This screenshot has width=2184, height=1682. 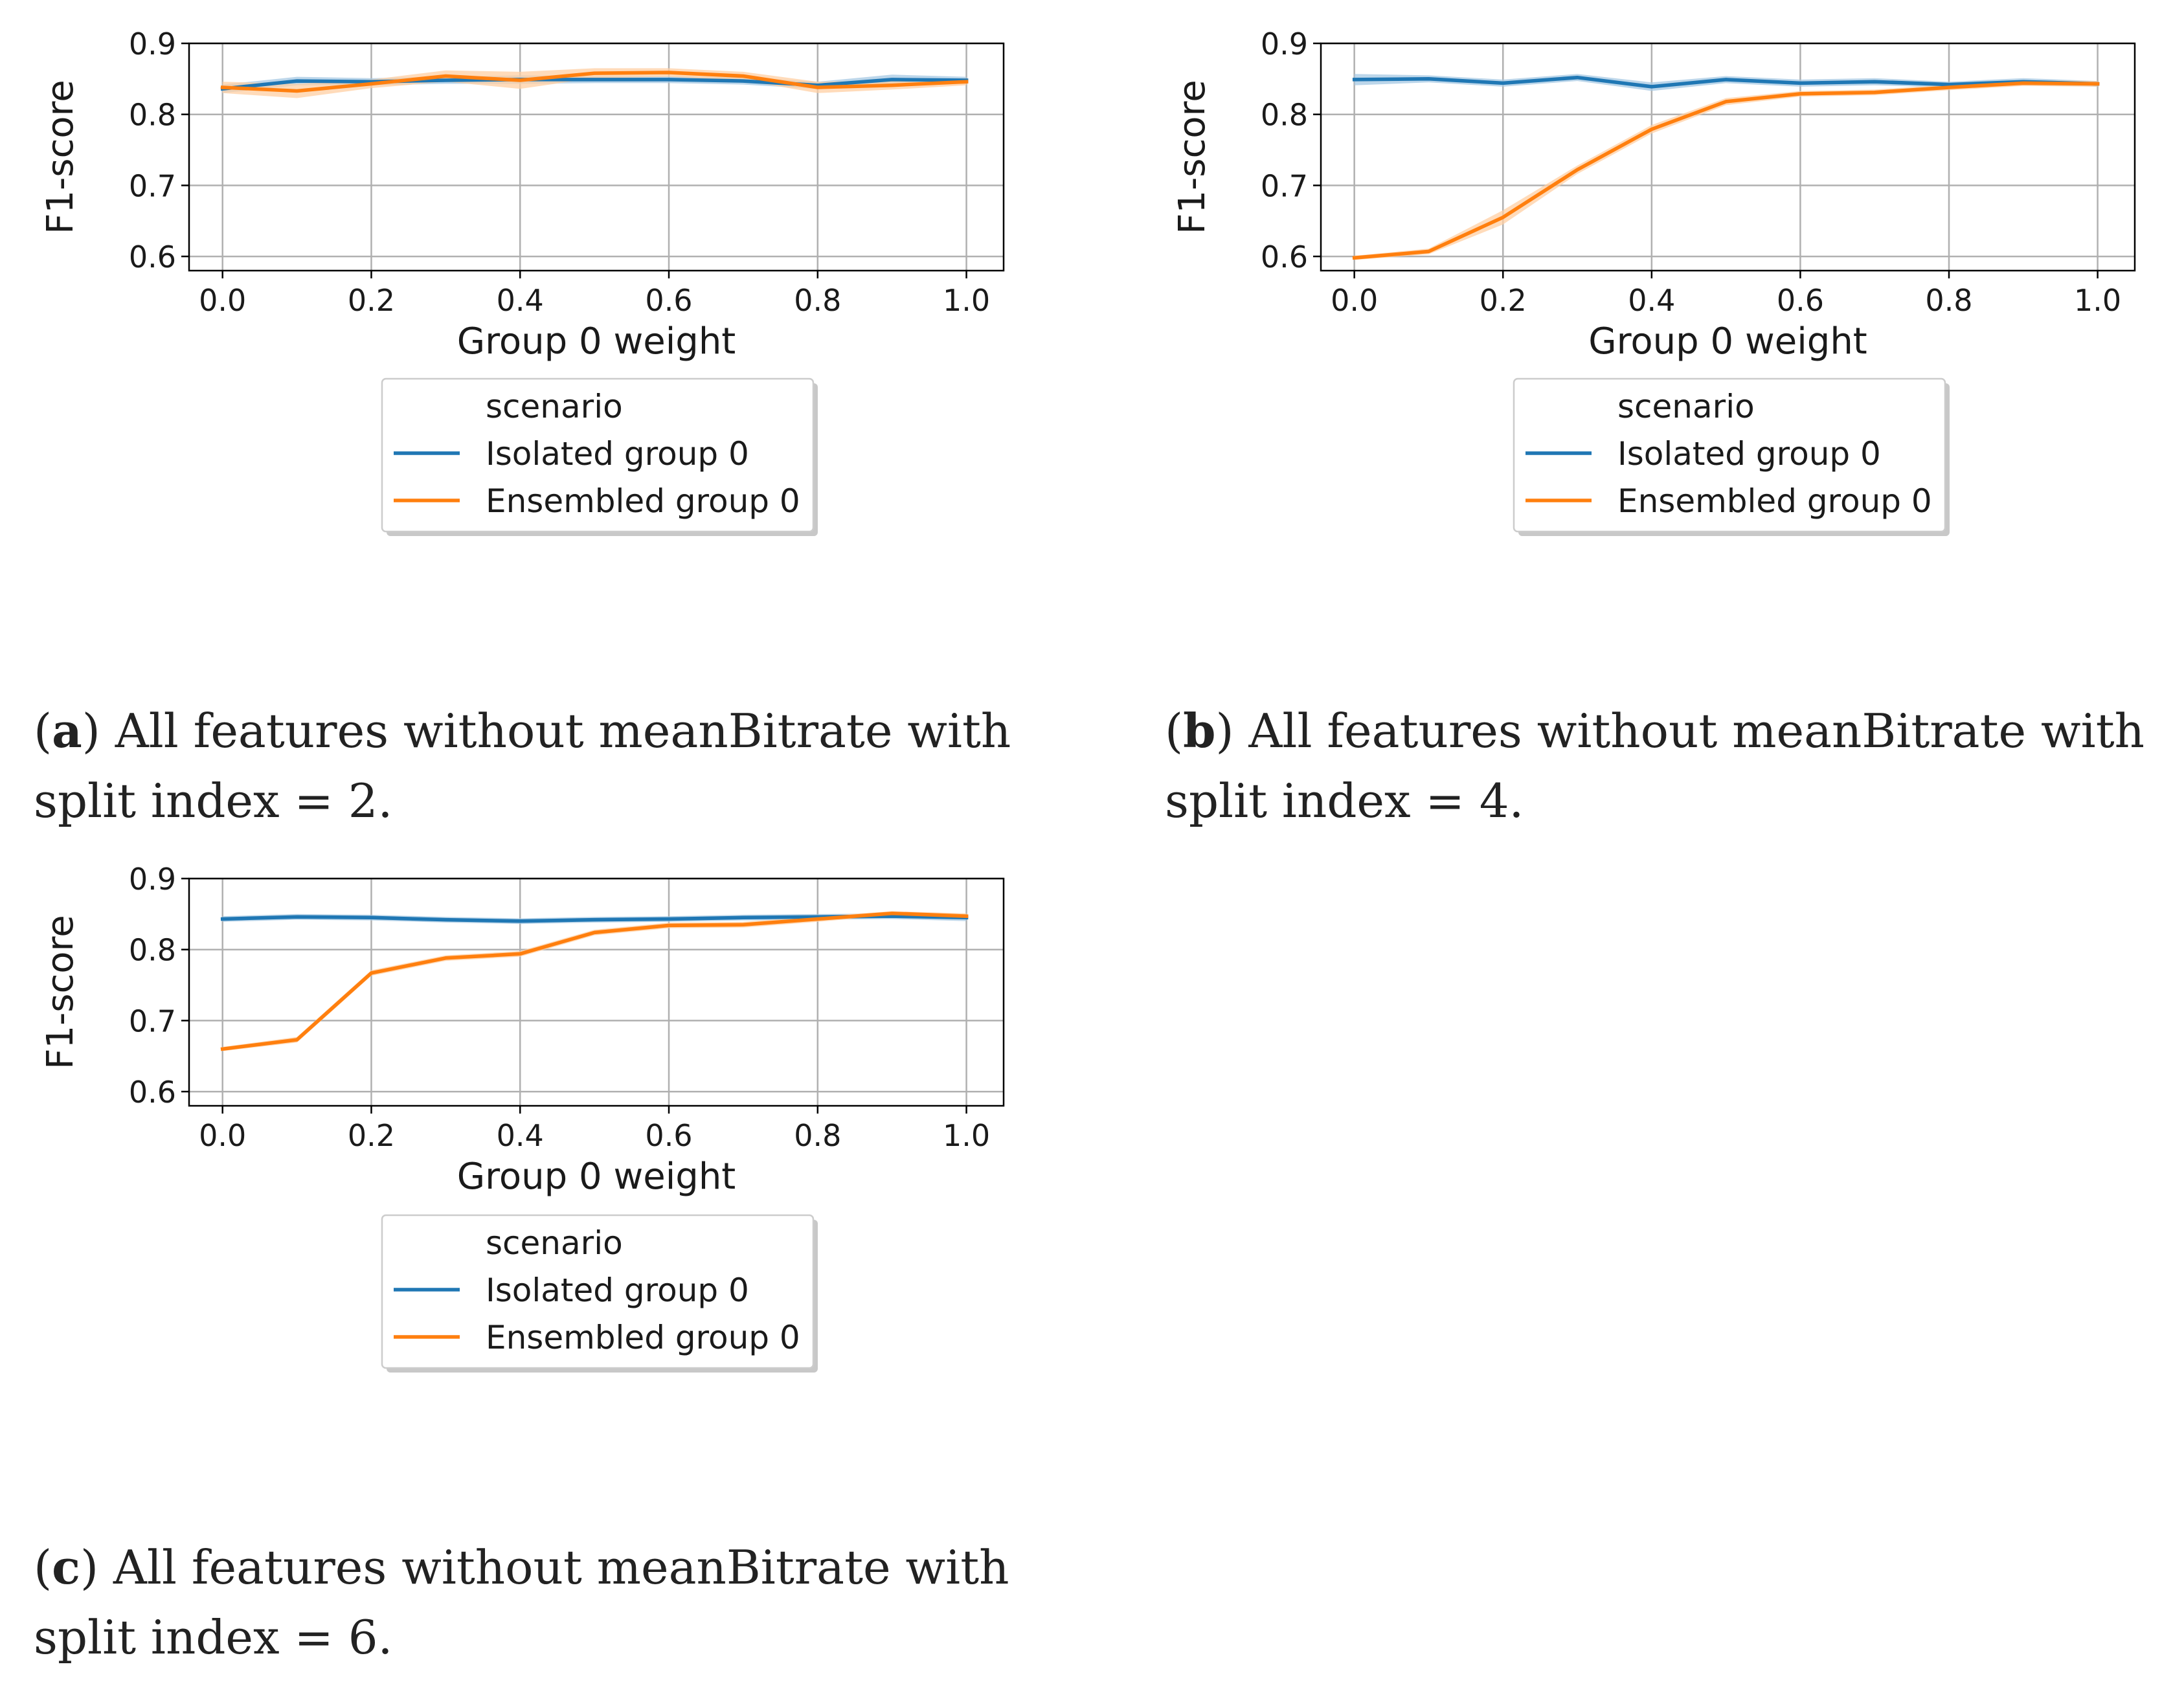 What do you see at coordinates (67, 730) in the screenshot?
I see `caption-a-letter: a` at bounding box center [67, 730].